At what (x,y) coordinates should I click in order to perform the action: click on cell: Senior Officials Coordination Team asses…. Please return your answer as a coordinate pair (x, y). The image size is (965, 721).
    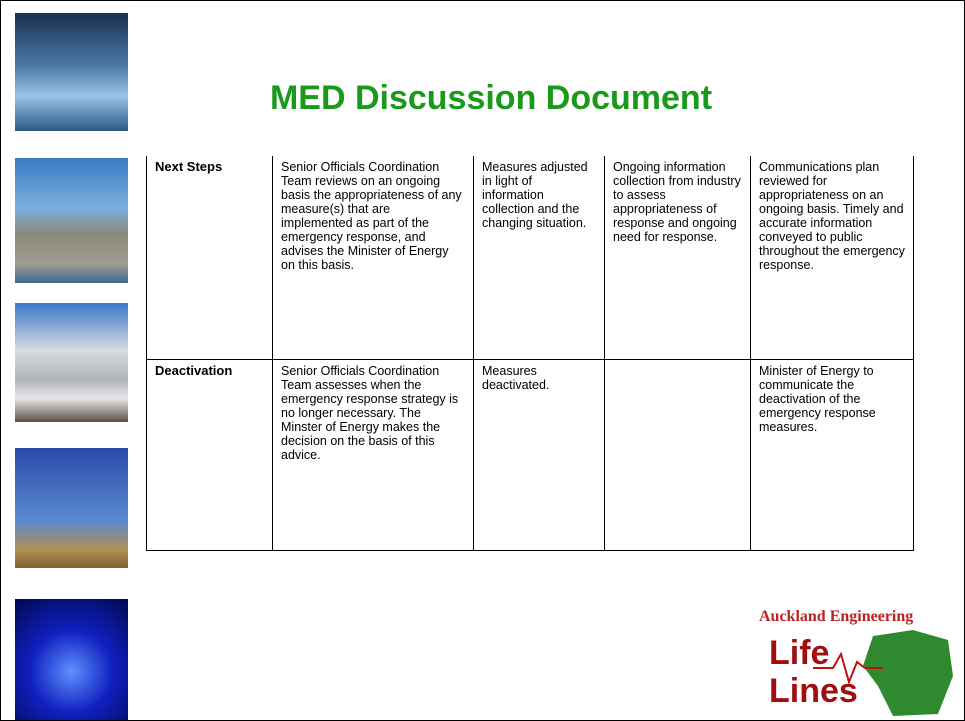
    Looking at the image, I should click on (373, 455).